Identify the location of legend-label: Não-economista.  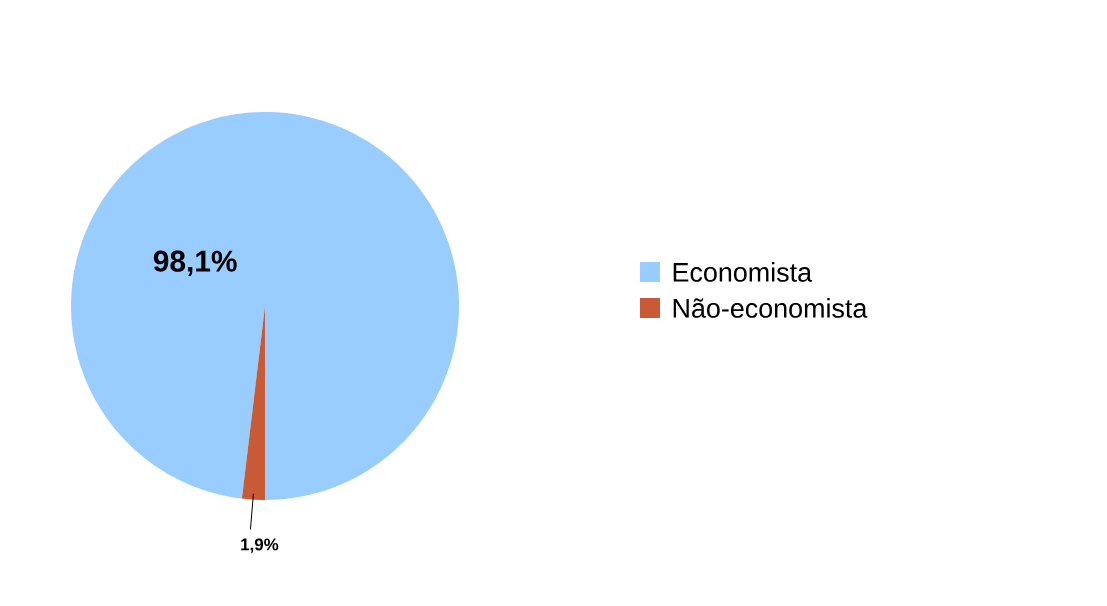
(770, 308).